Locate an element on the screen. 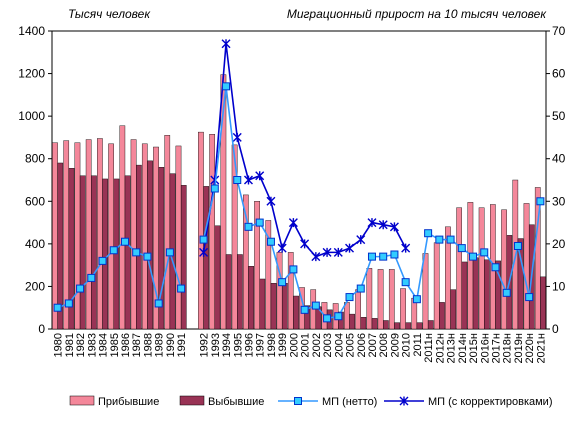 The image size is (575, 423). left-tick-label: 1000 is located at coordinates (31, 116).